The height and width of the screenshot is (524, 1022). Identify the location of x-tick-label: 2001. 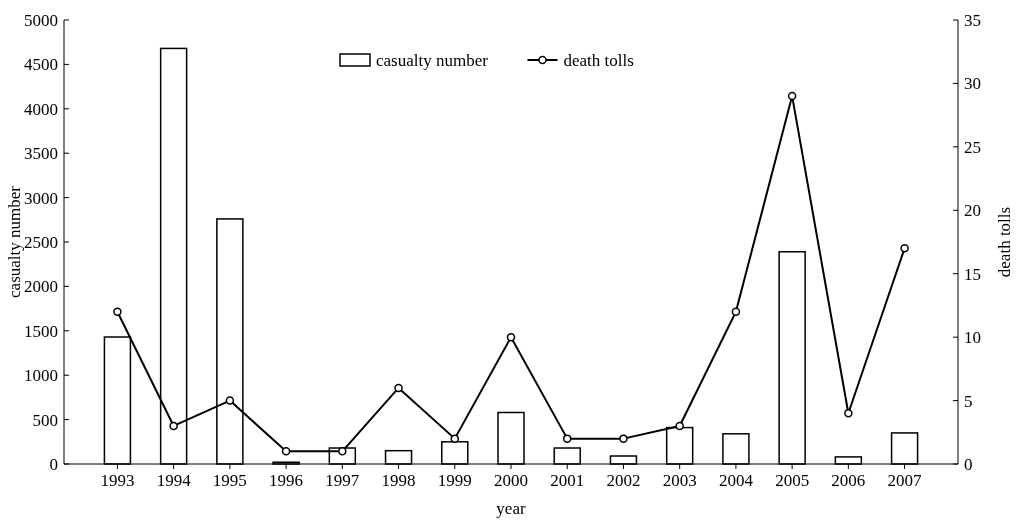
(567, 480).